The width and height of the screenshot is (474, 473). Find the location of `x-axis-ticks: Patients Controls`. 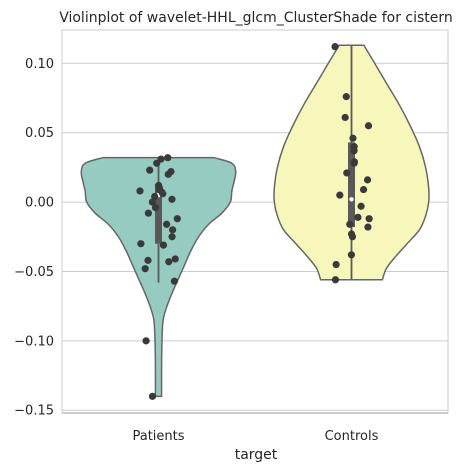

x-axis-ticks: Patients Controls is located at coordinates (255, 436).